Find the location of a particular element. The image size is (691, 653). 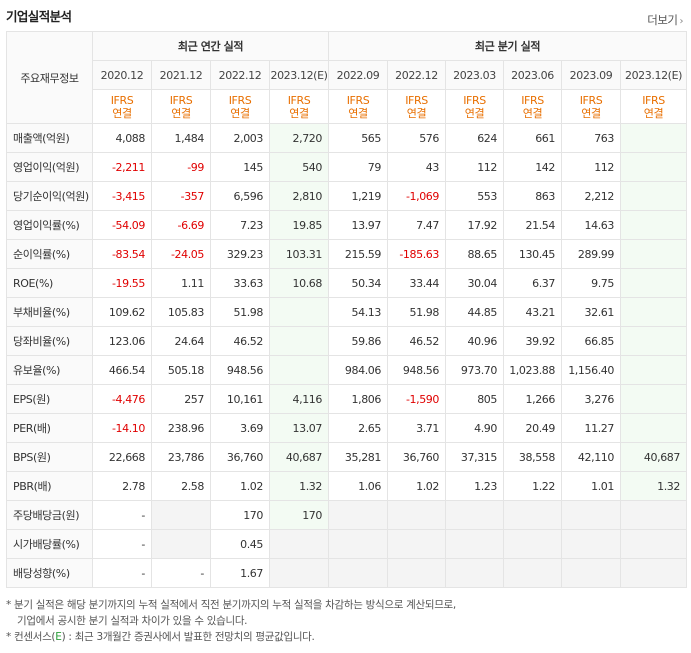

value-cell: 112 is located at coordinates (474, 167).